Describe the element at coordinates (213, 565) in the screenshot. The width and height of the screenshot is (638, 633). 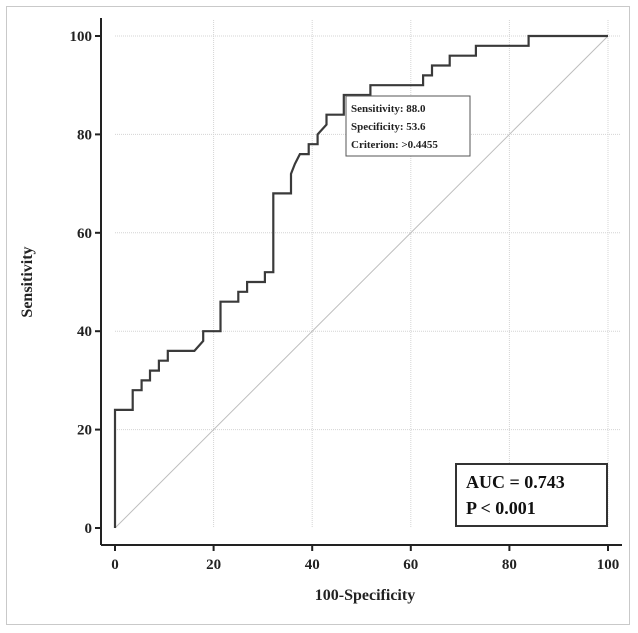
I see `x-tick-label-20: 20` at that location.